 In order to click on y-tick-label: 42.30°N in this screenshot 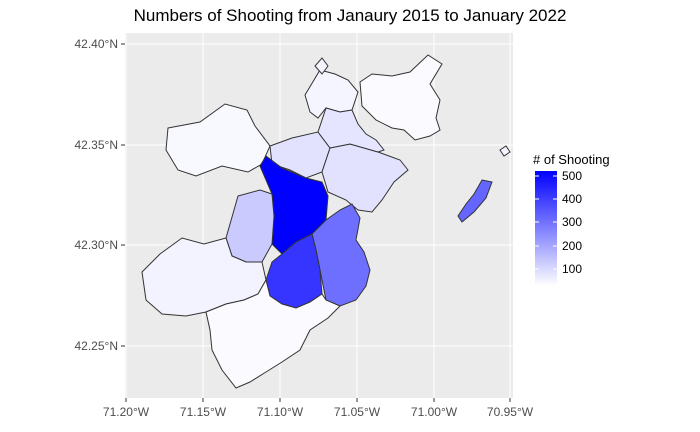, I will do `click(97, 245)`.